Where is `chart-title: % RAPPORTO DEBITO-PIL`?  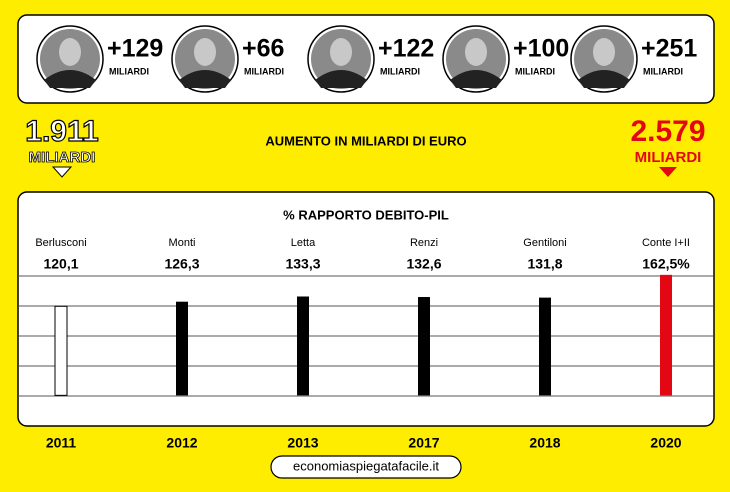 chart-title: % RAPPORTO DEBITO-PIL is located at coordinates (366, 214).